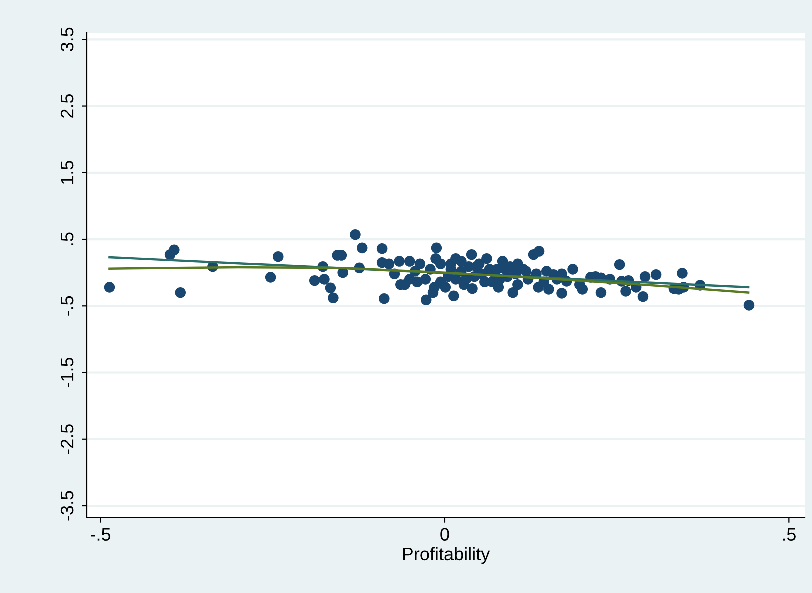 The image size is (812, 593). I want to click on y-tick-label: 3.5, so click(67, 40).